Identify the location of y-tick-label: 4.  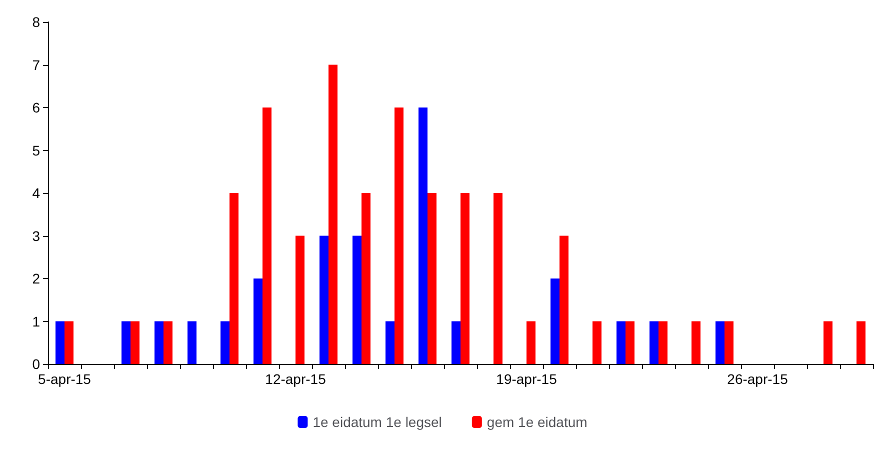
(36, 193).